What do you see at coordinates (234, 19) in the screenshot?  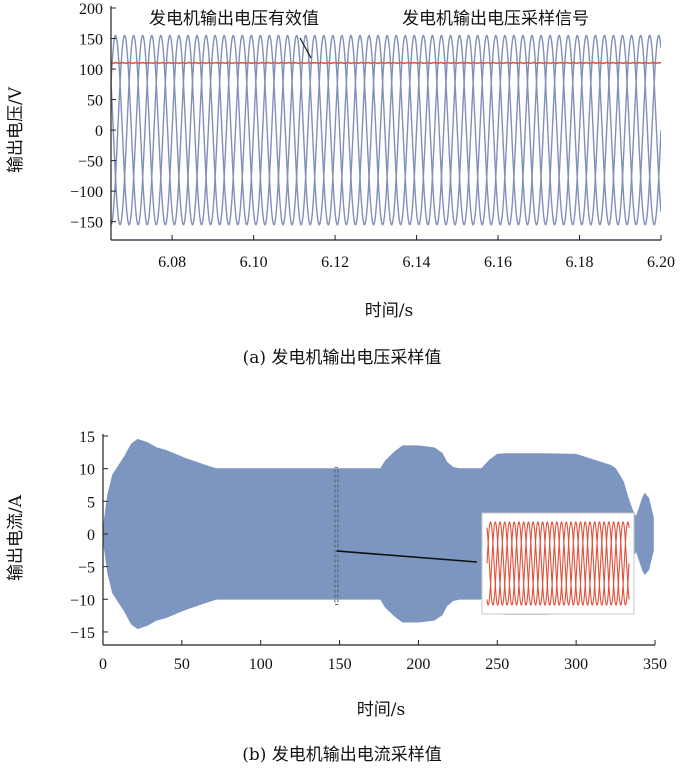 I see `rms-annotation: 发电机输出电压有效值` at bounding box center [234, 19].